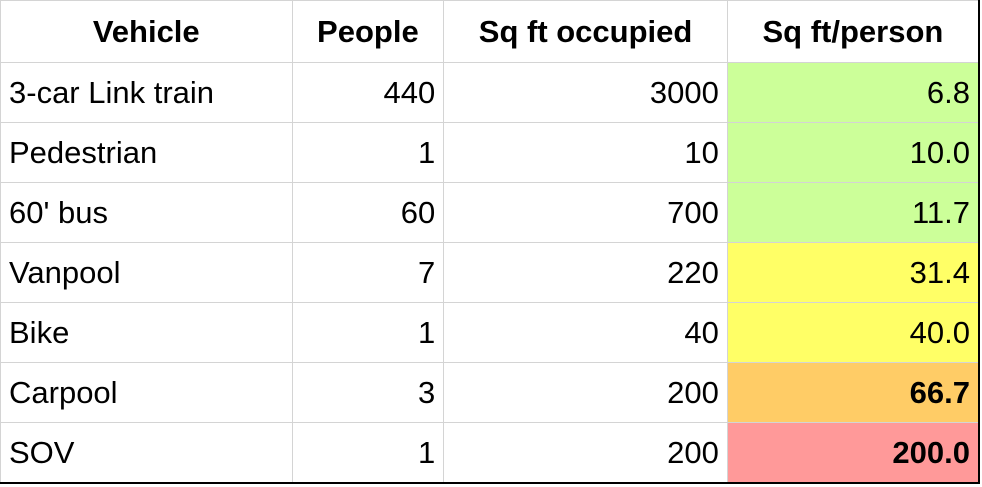  I want to click on sqft-per-person-cell: 200.0, so click(853, 453).